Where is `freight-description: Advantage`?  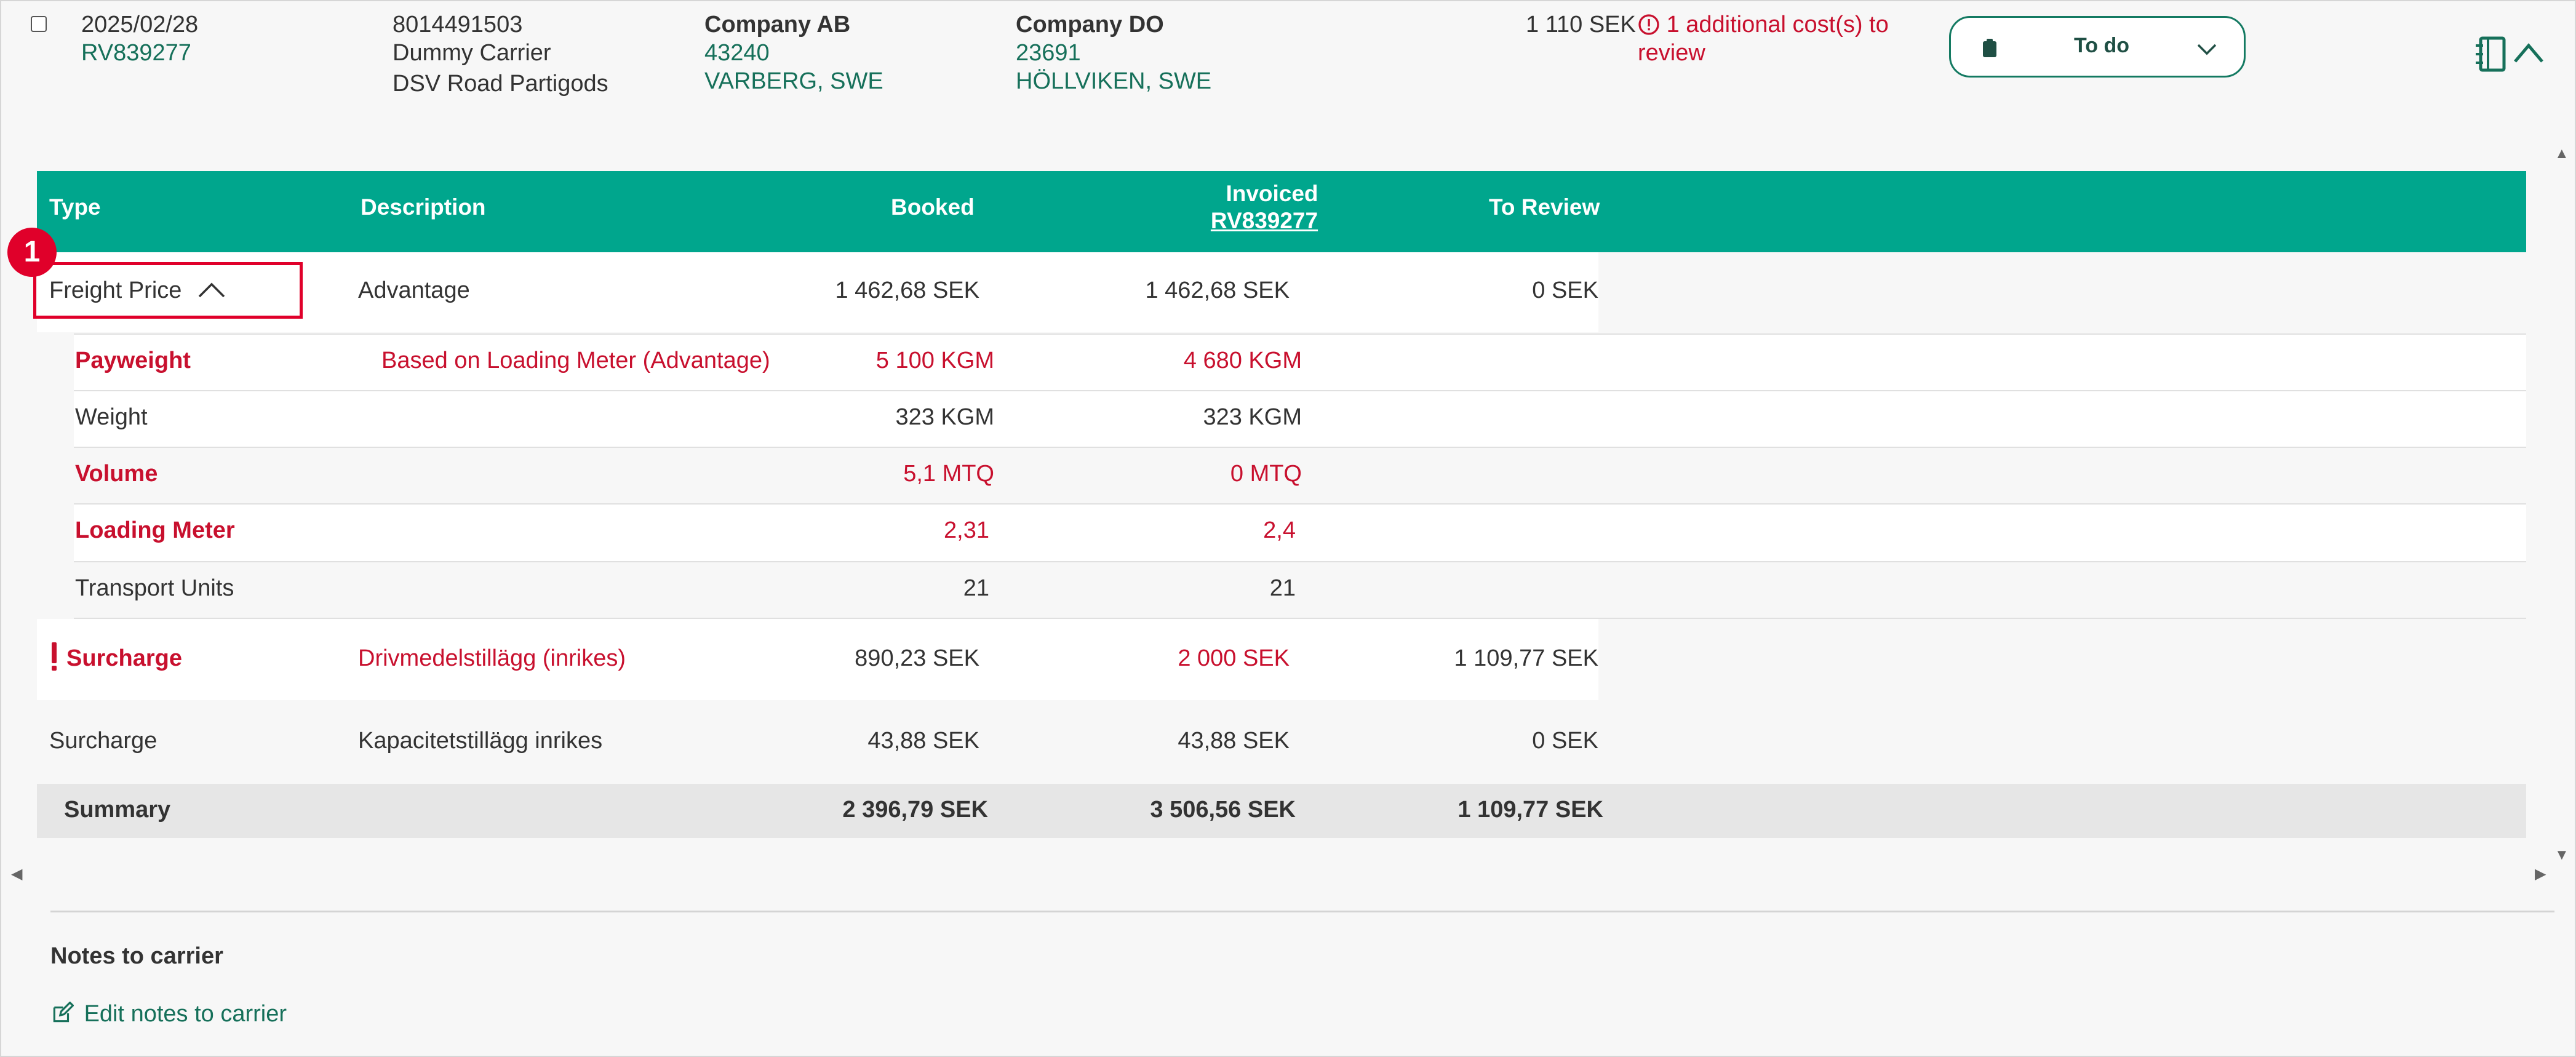 freight-description: Advantage is located at coordinates (414, 290).